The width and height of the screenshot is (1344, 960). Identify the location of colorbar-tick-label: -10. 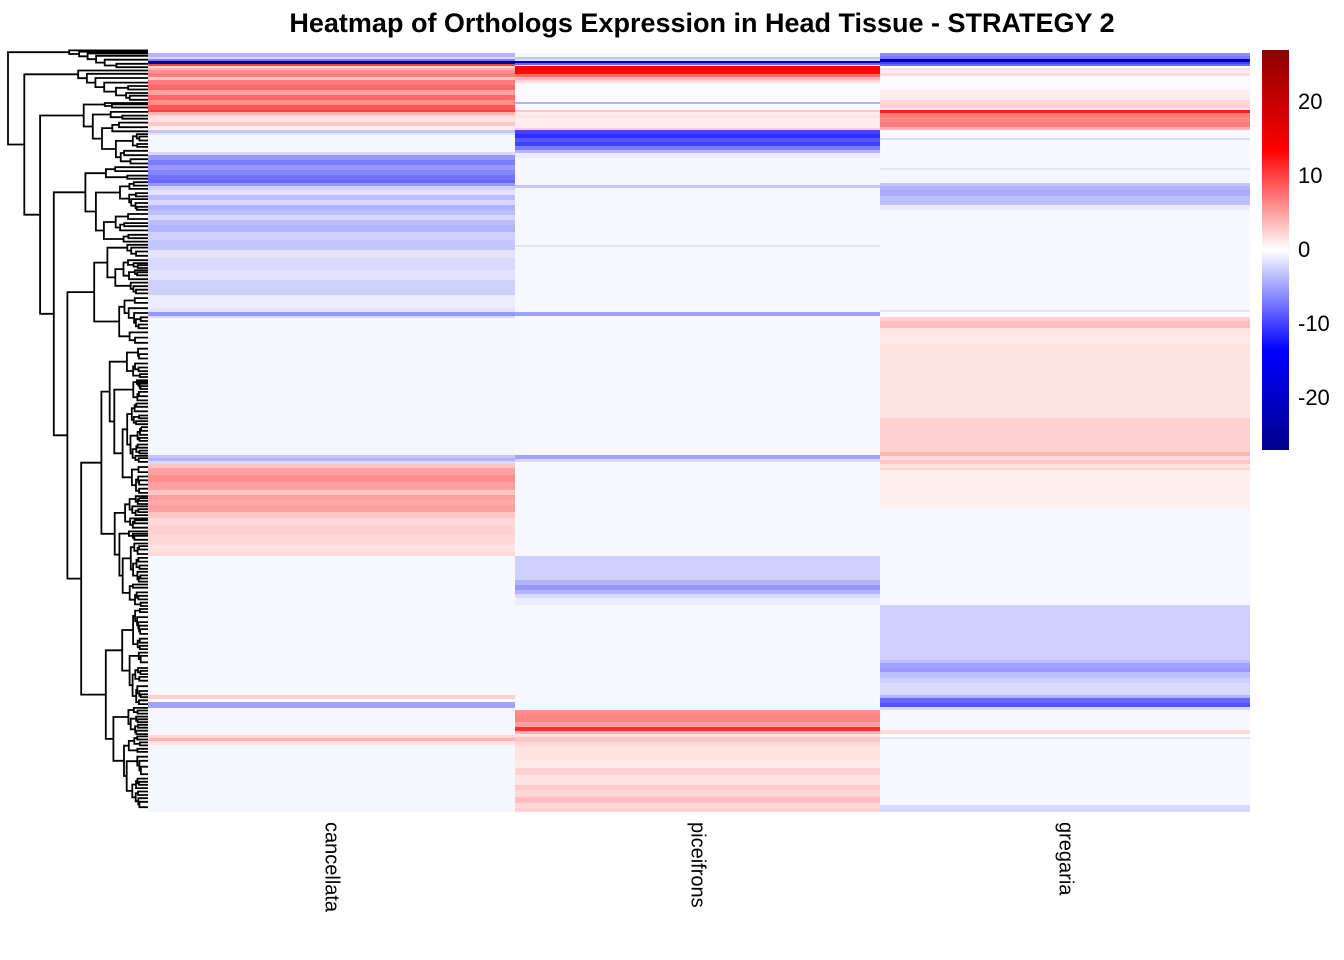
(1314, 324).